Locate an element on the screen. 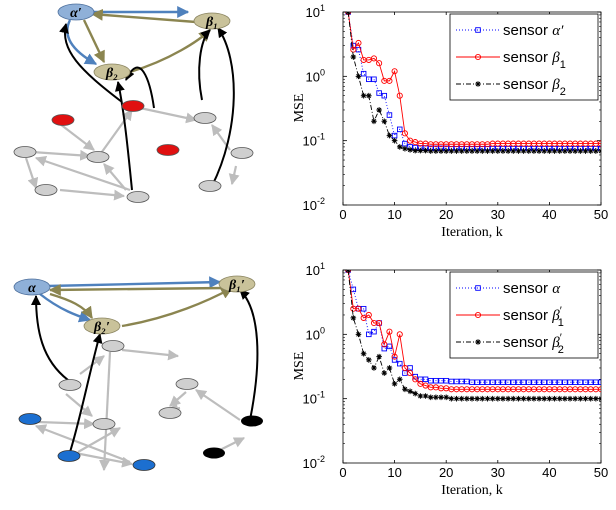 This screenshot has width=616, height=510. legend-label: sensor α is located at coordinates (532, 288).